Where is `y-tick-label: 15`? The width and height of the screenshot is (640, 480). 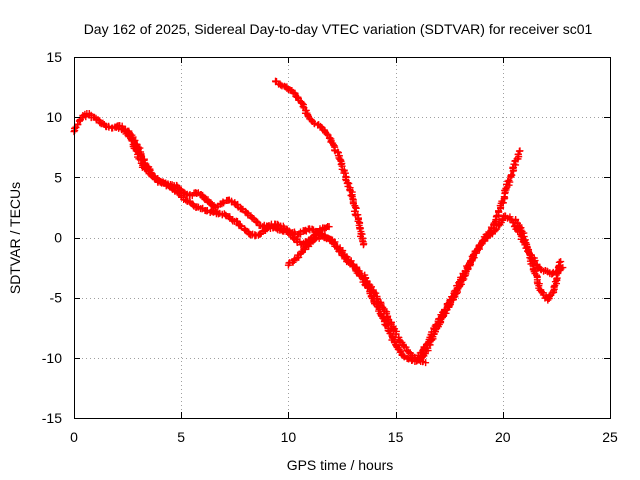 y-tick-label: 15 is located at coordinates (54, 57).